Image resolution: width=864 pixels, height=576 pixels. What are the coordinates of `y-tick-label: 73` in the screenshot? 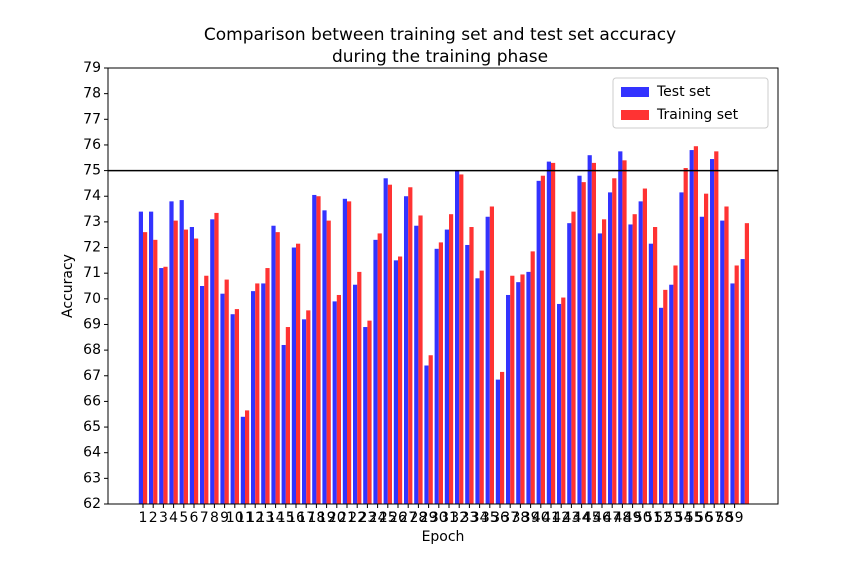 It's located at (92, 222).